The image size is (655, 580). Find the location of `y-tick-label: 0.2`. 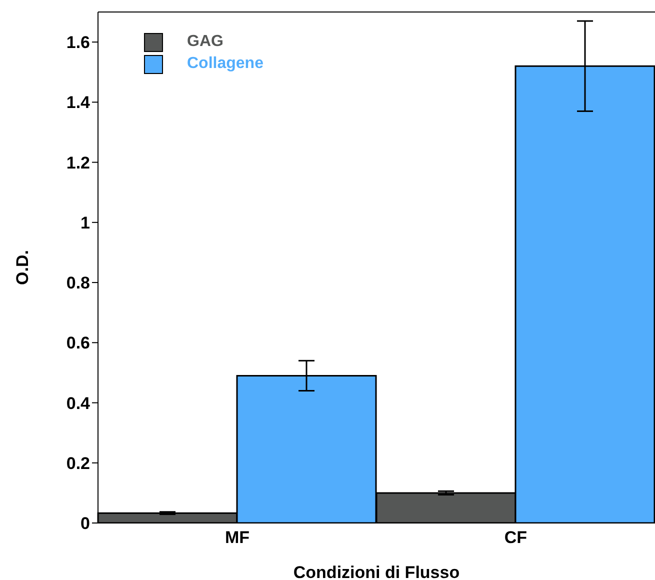

y-tick-label: 0.2 is located at coordinates (78, 463).